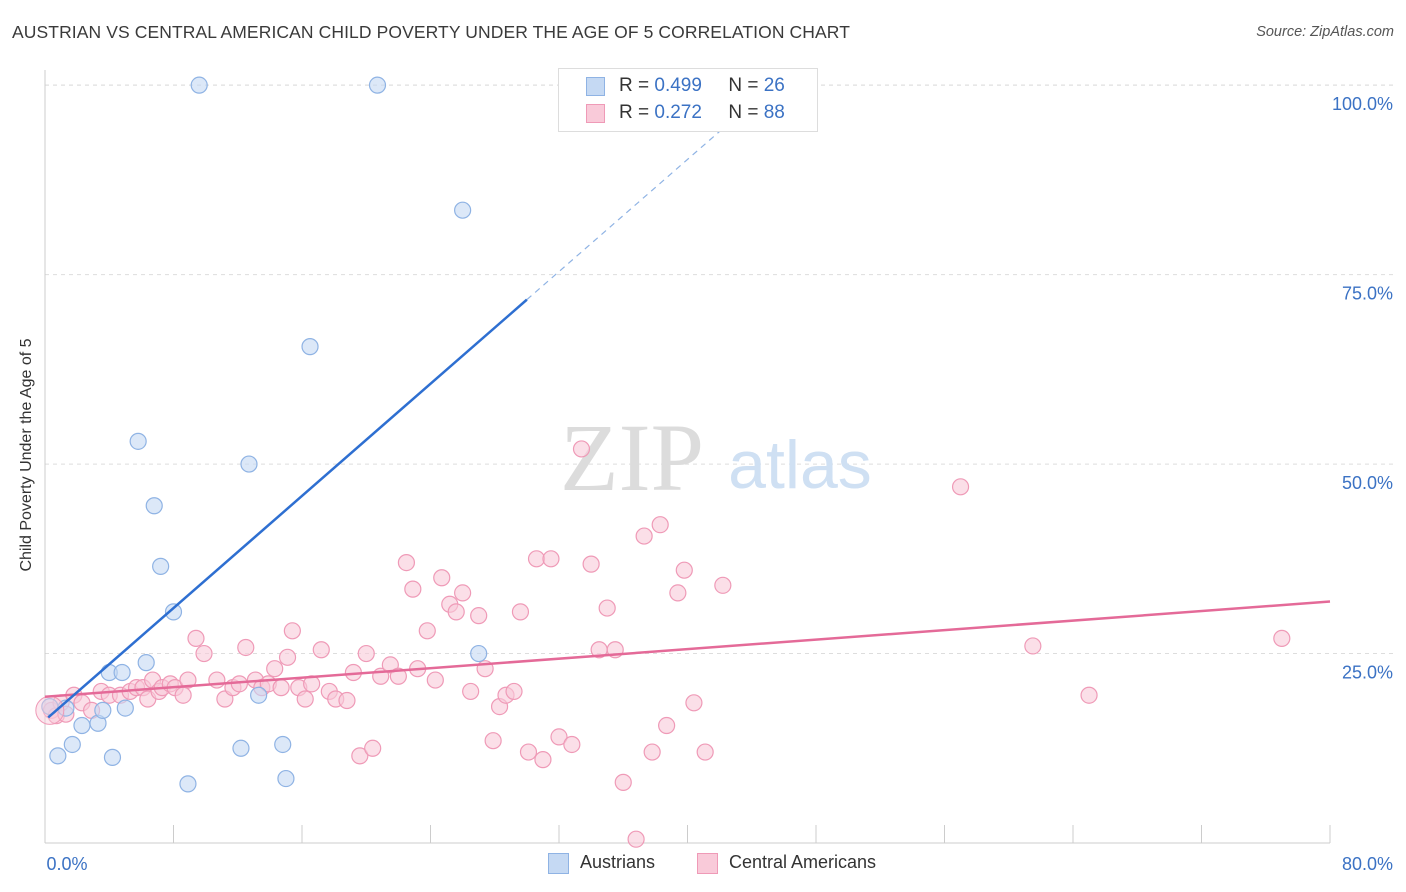 This screenshot has width=1406, height=892. I want to click on y-tick-label: 50.0%, so click(1367, 483).